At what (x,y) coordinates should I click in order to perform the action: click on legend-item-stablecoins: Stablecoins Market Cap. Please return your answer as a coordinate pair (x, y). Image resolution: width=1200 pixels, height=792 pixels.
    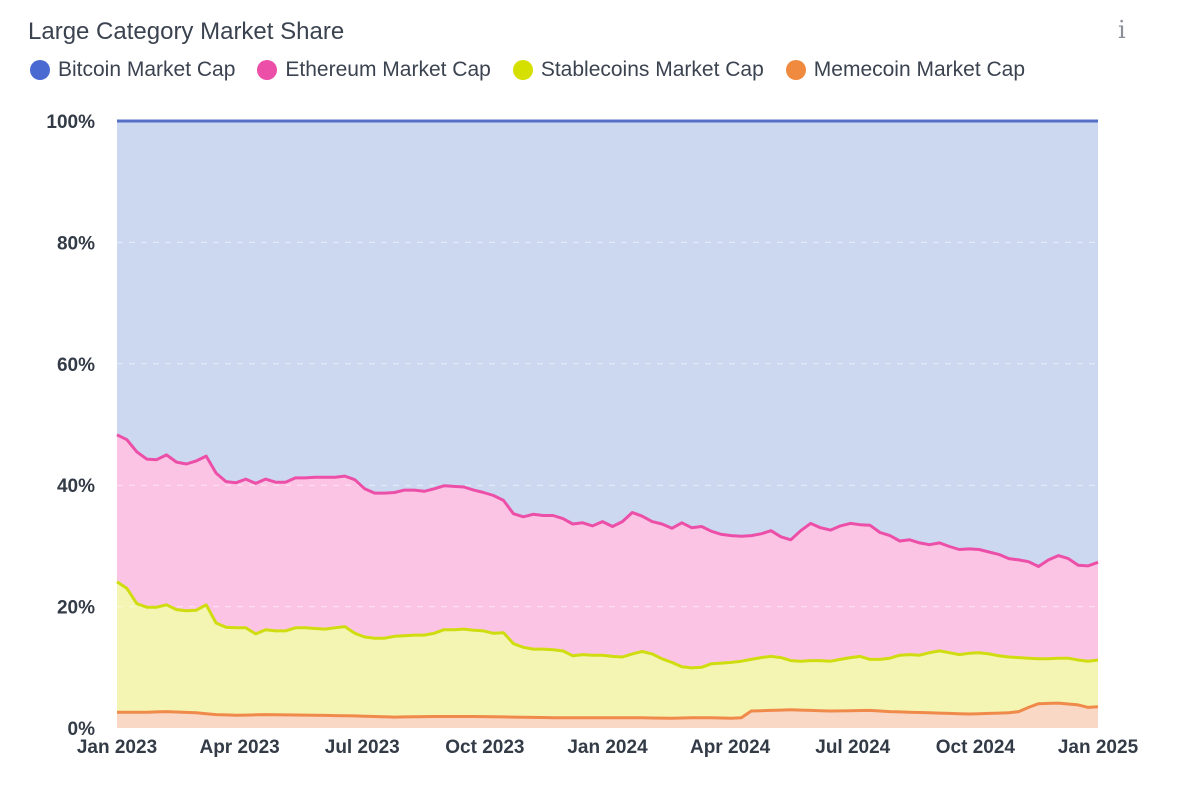
    Looking at the image, I should click on (638, 70).